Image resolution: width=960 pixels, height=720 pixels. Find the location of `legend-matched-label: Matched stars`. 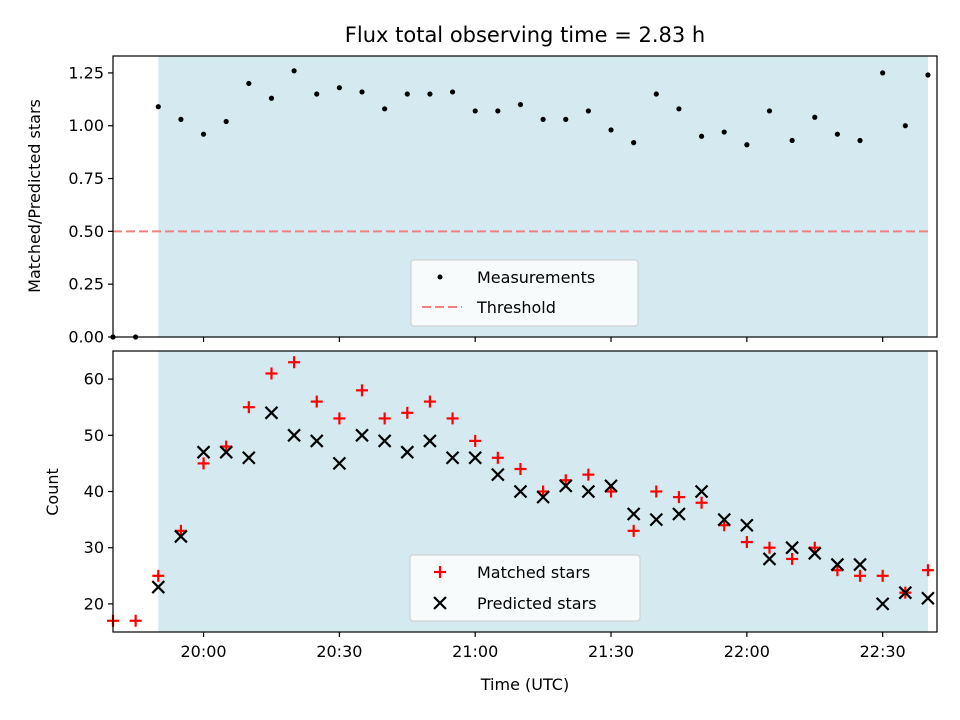

legend-matched-label: Matched stars is located at coordinates (533, 572).